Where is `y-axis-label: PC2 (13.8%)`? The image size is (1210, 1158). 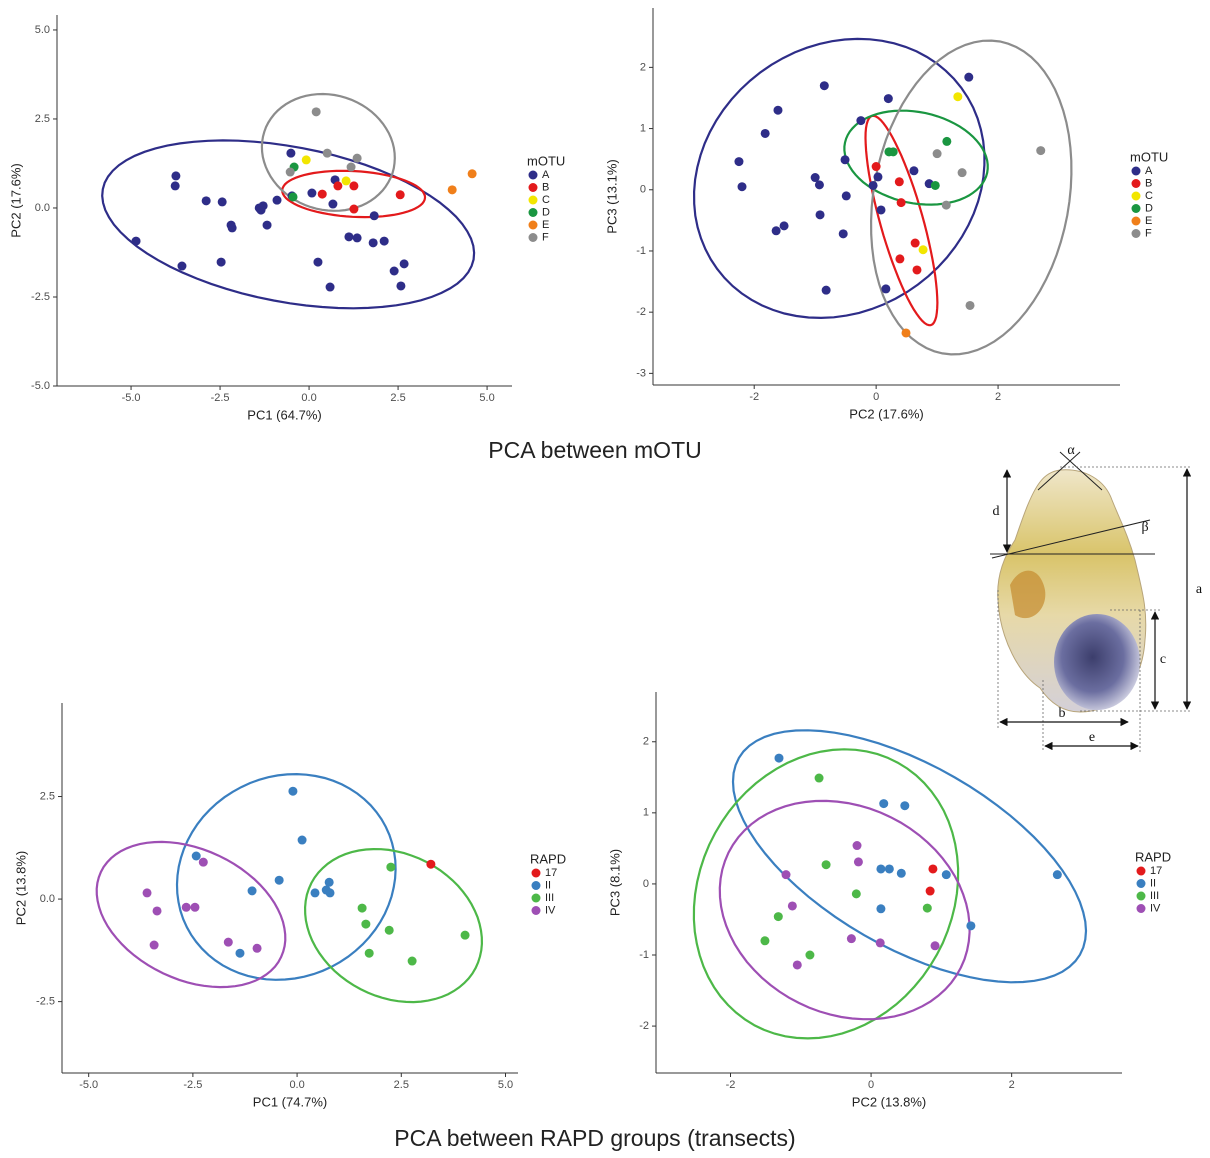
y-axis-label: PC2 (13.8%) is located at coordinates (20, 888).